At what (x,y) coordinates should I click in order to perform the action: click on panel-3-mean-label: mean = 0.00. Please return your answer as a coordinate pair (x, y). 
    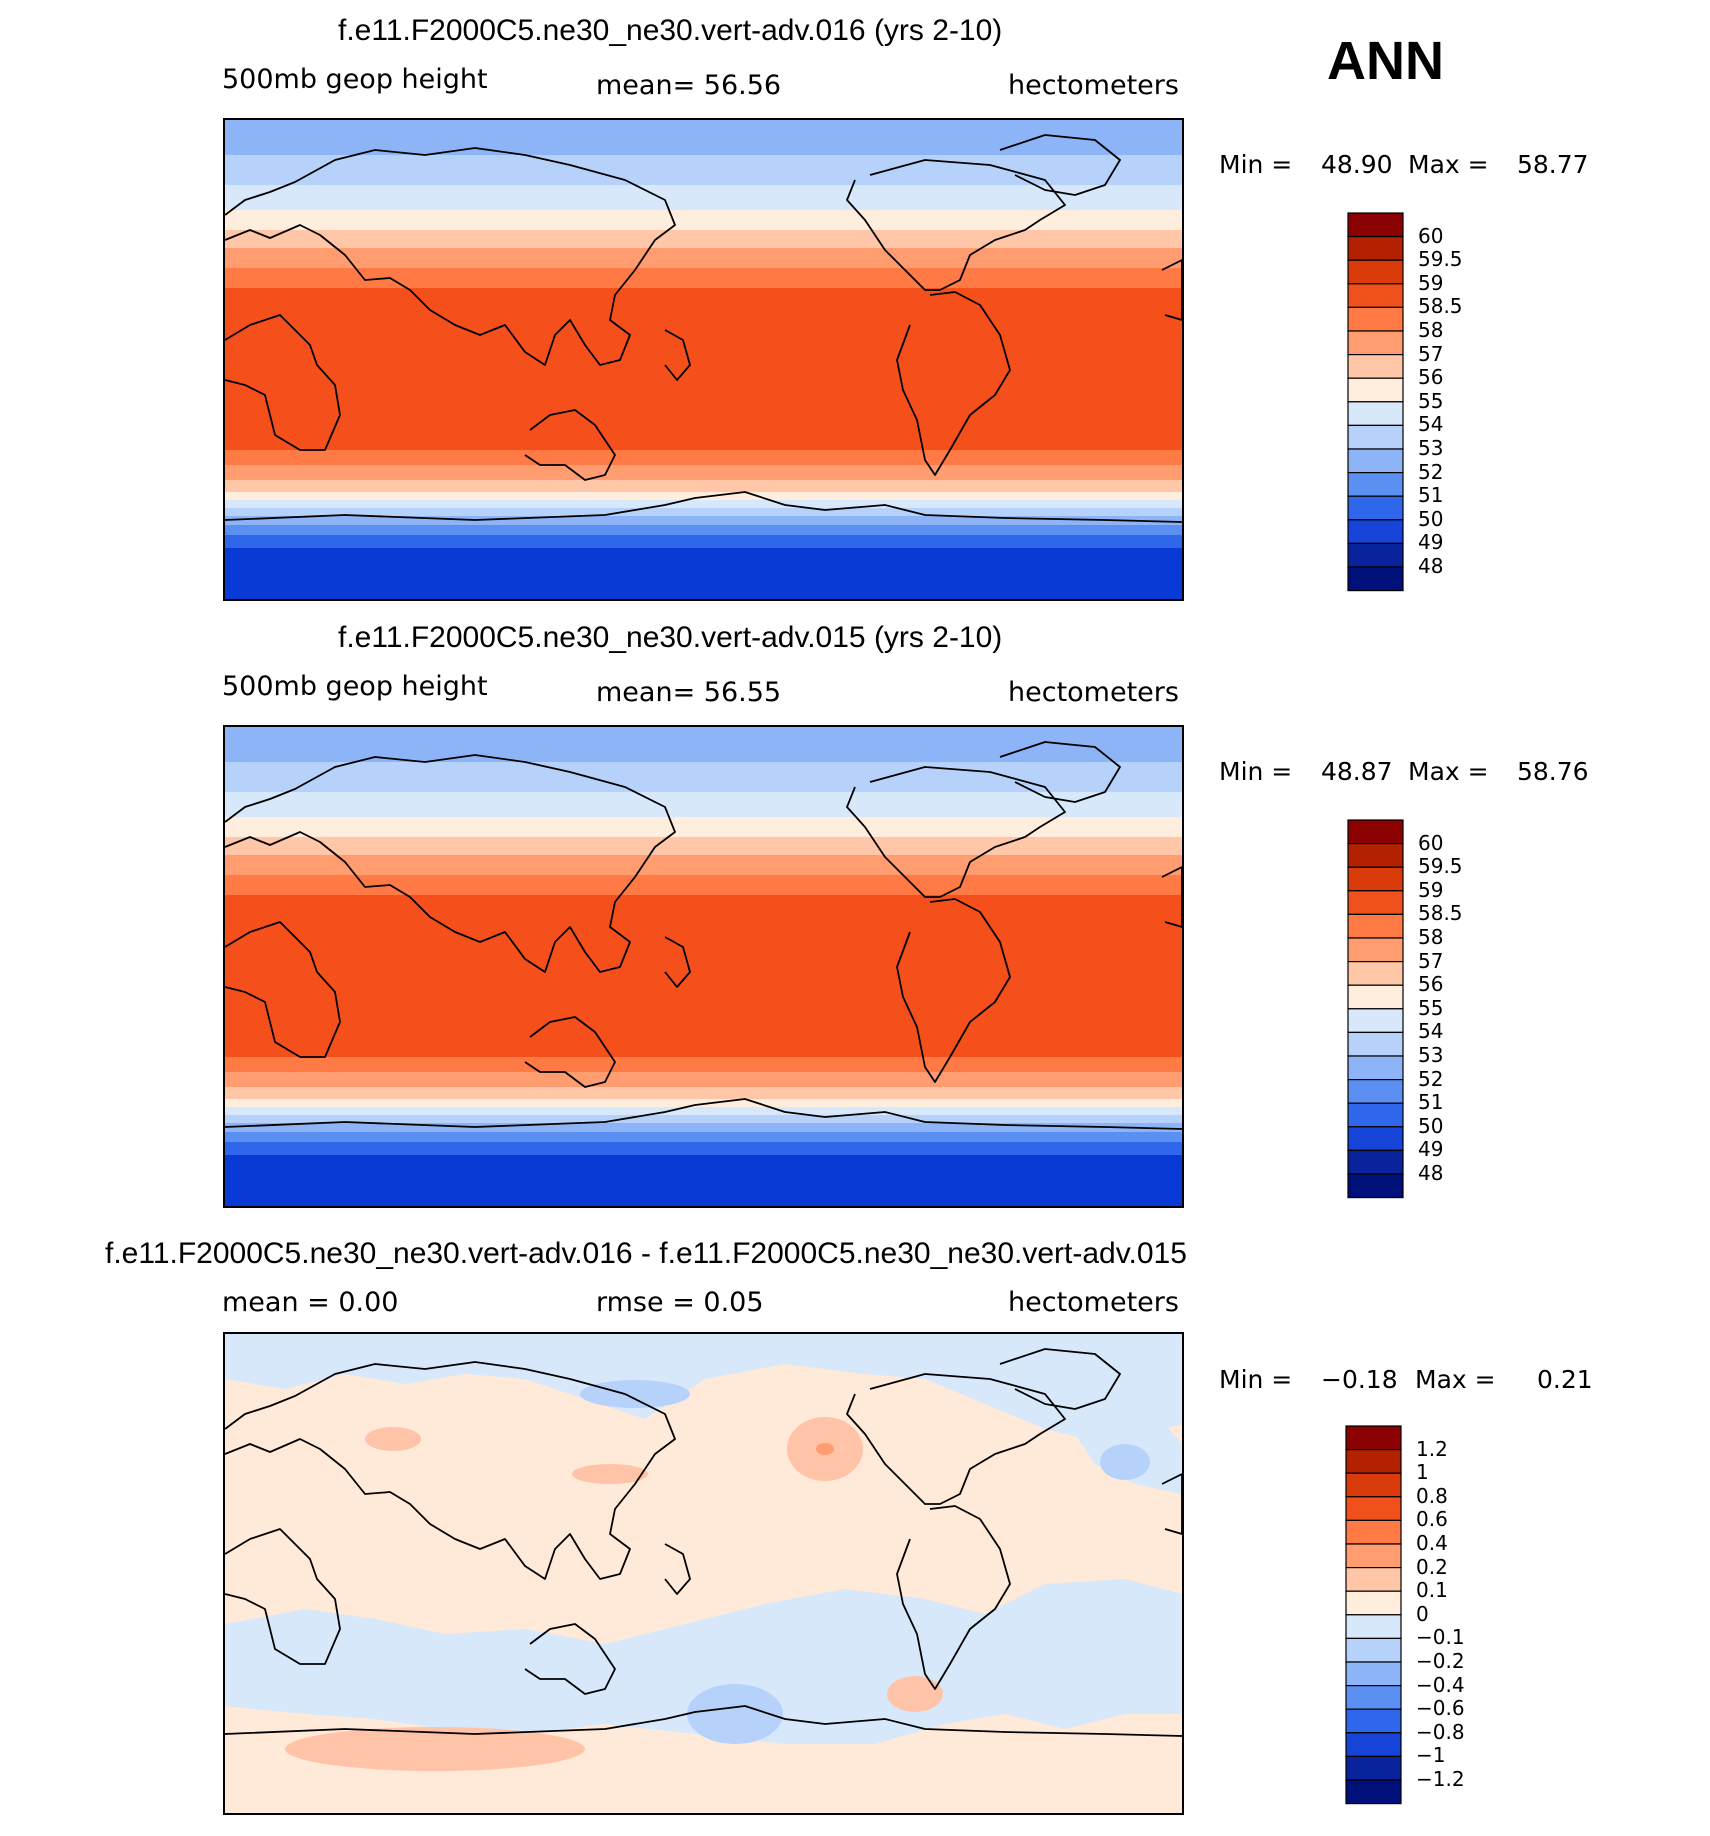
    Looking at the image, I should click on (310, 1302).